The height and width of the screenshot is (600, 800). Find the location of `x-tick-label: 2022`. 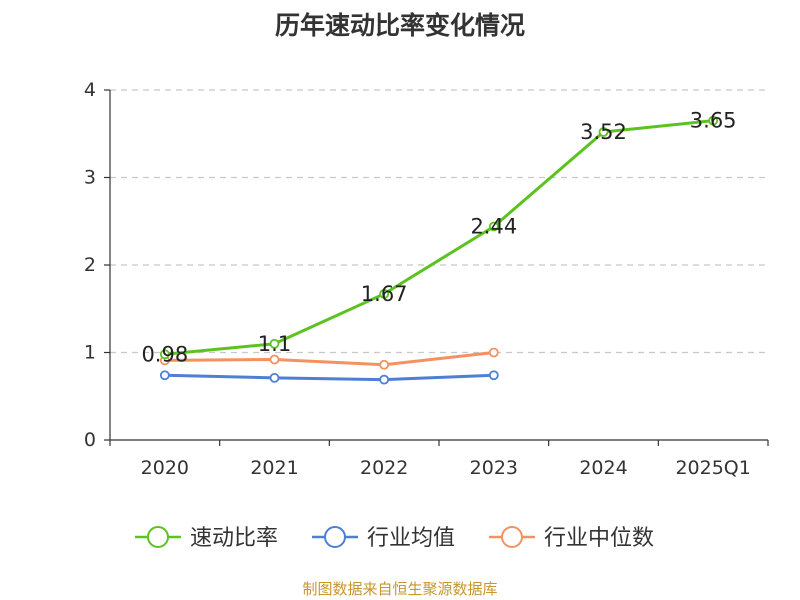

x-tick-label: 2022 is located at coordinates (384, 468).